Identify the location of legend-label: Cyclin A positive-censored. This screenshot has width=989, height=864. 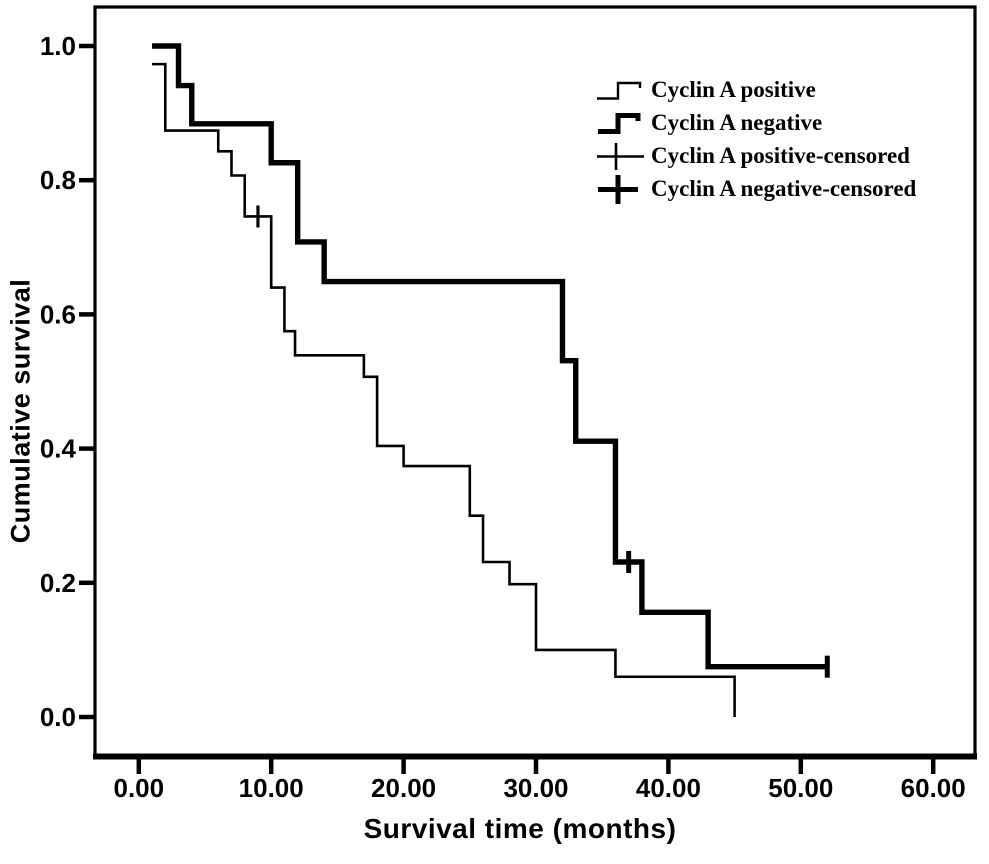
(780, 155).